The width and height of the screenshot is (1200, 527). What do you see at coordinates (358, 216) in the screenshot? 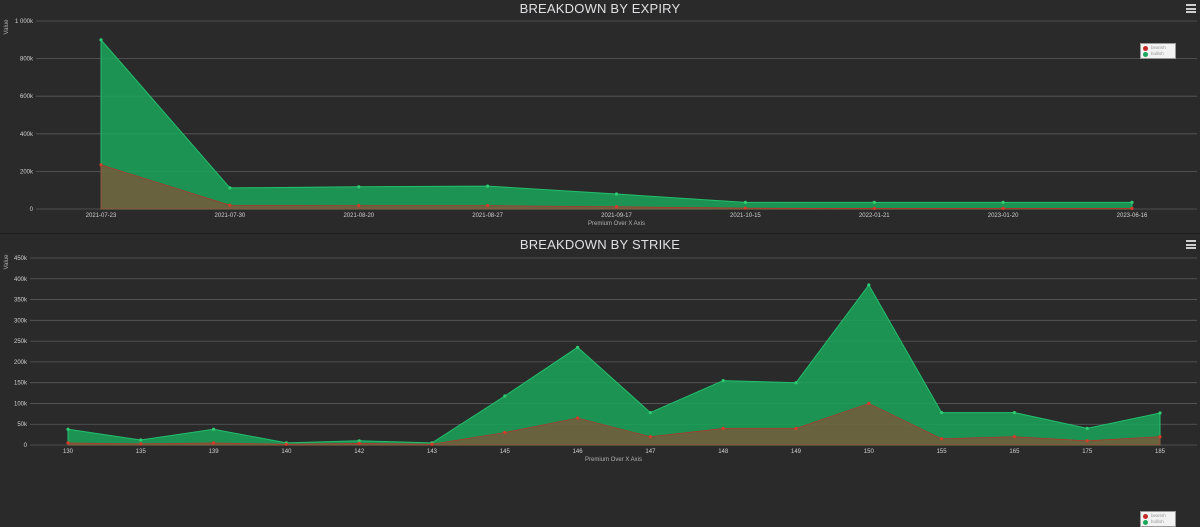
I see `x-tick-label: 2021-08-20` at bounding box center [358, 216].